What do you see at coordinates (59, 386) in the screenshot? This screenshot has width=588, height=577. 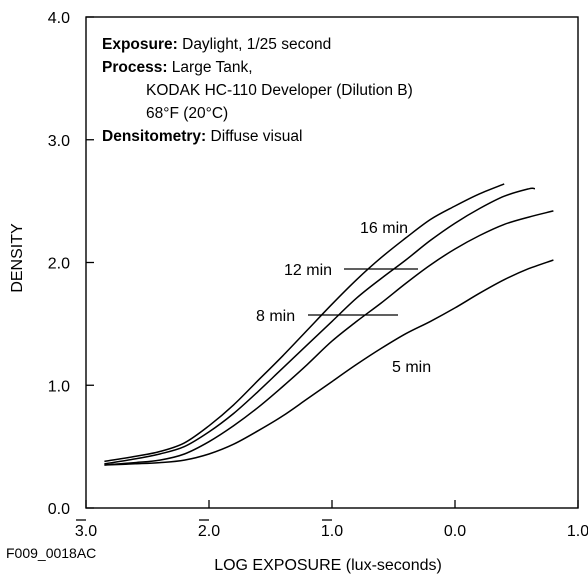 I see `y-tick-label: 1.0` at bounding box center [59, 386].